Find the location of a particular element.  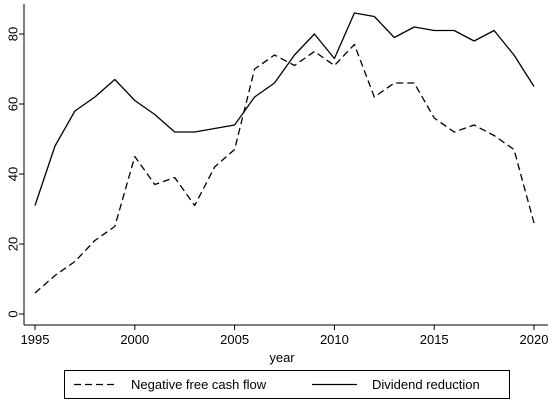

x-axis-title: year is located at coordinates (282, 357).